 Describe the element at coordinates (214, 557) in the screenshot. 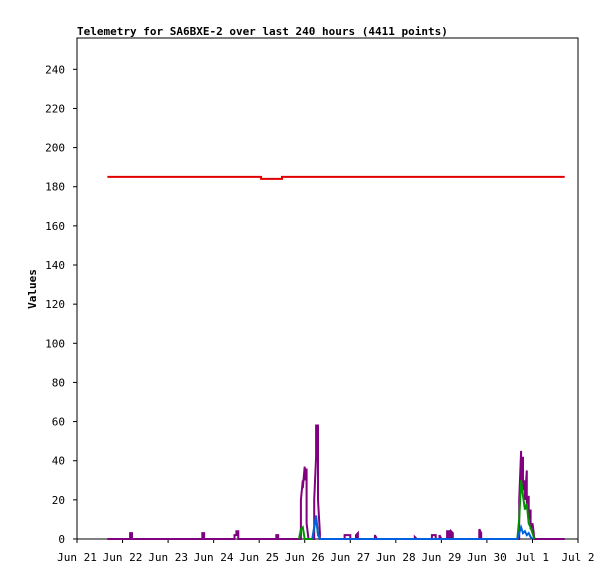

I see `x-tick-label: Jun 24` at that location.